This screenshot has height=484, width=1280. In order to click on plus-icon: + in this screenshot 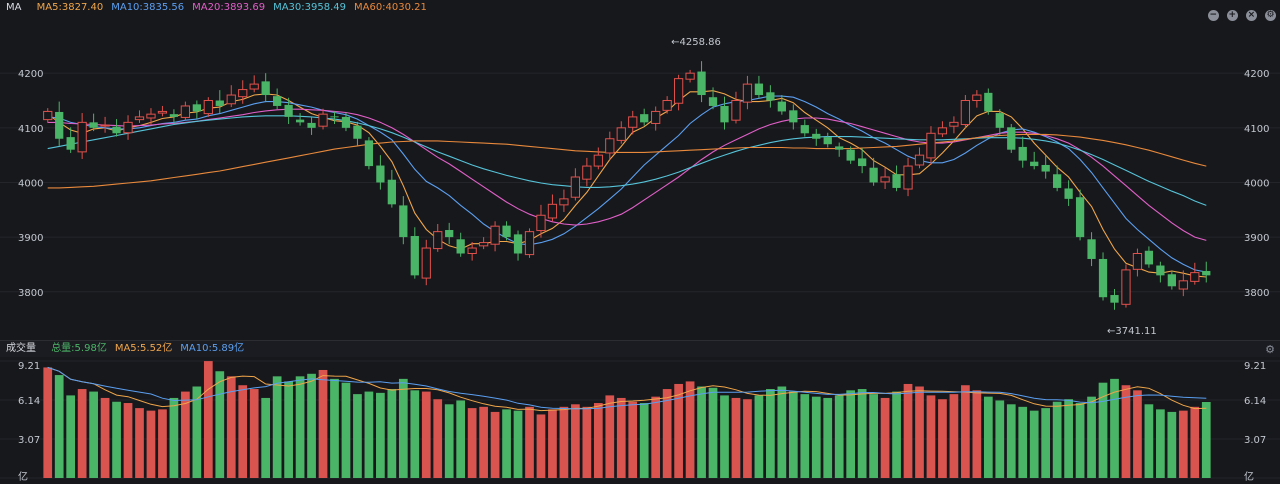, I will do `click(1232, 15)`.